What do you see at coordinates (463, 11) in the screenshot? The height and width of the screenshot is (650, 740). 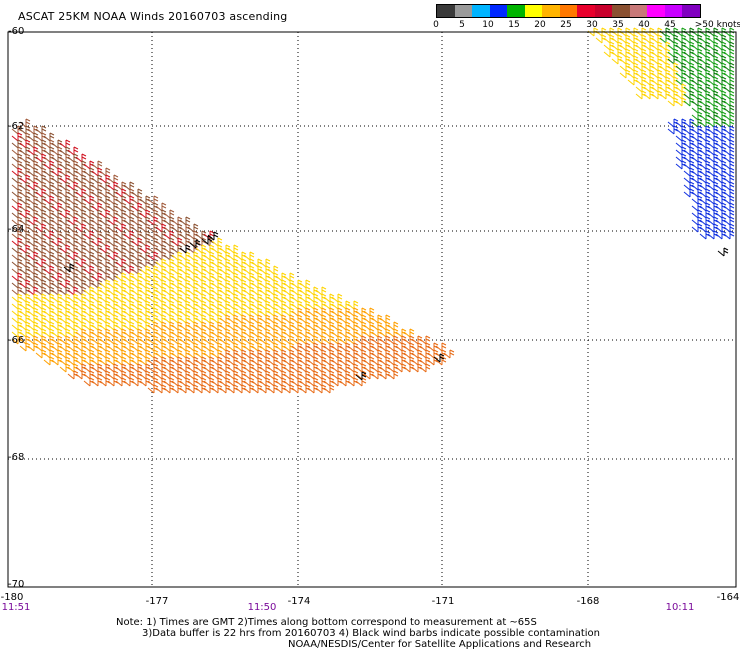 I see `legend-swatch` at bounding box center [463, 11].